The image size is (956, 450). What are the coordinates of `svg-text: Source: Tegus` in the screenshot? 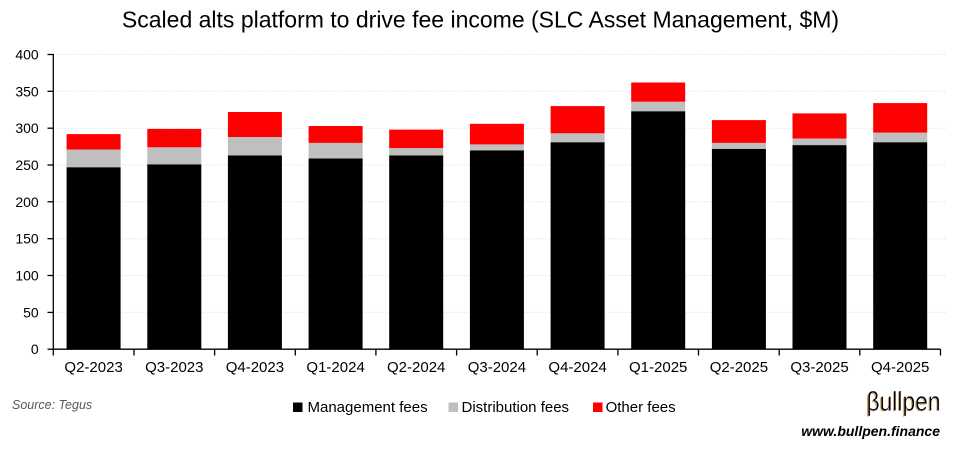 It's located at (52, 405).